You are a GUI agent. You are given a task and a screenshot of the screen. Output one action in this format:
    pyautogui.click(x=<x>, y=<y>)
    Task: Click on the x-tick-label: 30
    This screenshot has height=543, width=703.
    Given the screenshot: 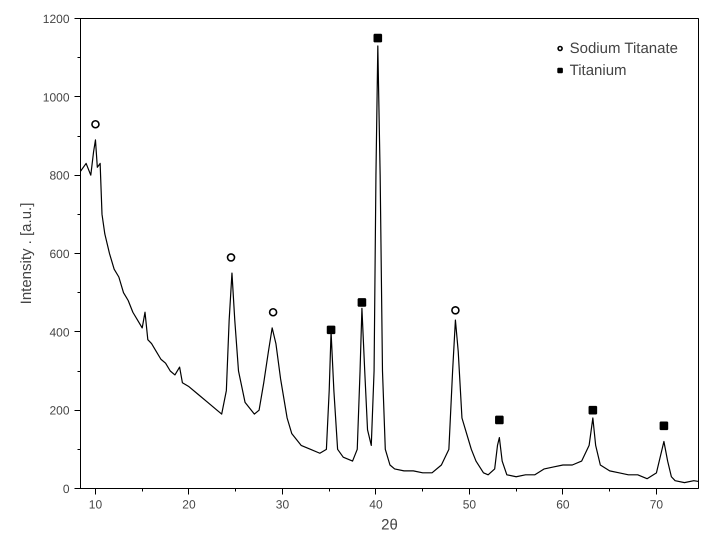 What is the action you would take?
    pyautogui.click(x=283, y=505)
    